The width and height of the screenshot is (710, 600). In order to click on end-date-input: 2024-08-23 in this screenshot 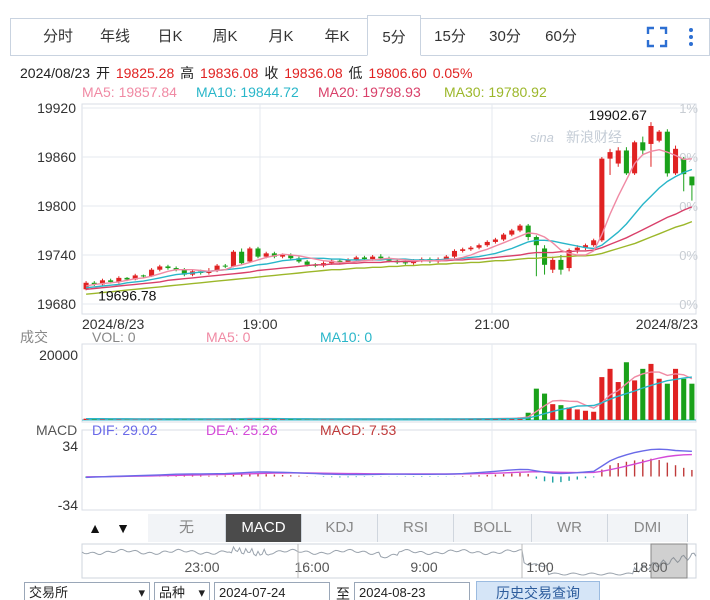, I will do `click(412, 591)`.